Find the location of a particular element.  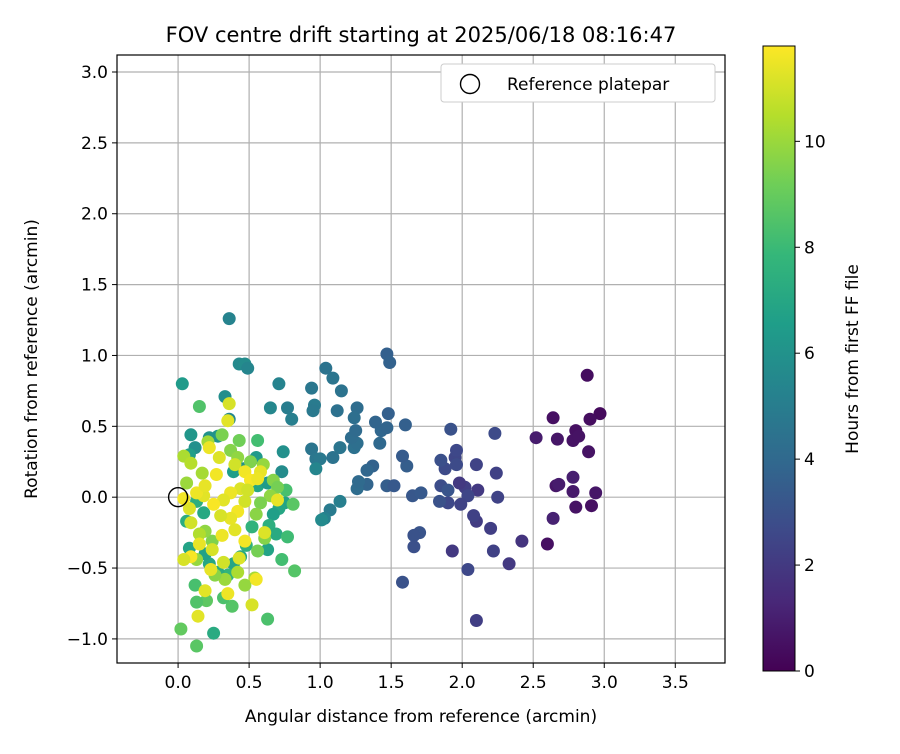

x-axis-ticks: 0.0 0.5 1.0 1.5 2.0 2.5 3.0 3.5 is located at coordinates (427, 678).